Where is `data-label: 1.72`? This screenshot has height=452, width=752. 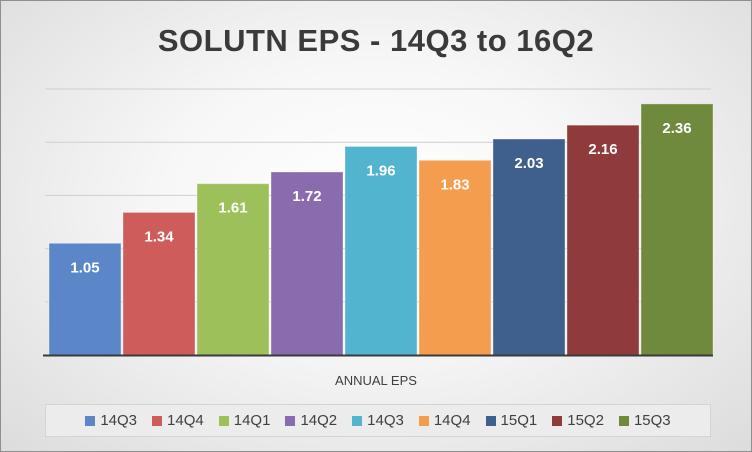
data-label: 1.72 is located at coordinates (306, 196).